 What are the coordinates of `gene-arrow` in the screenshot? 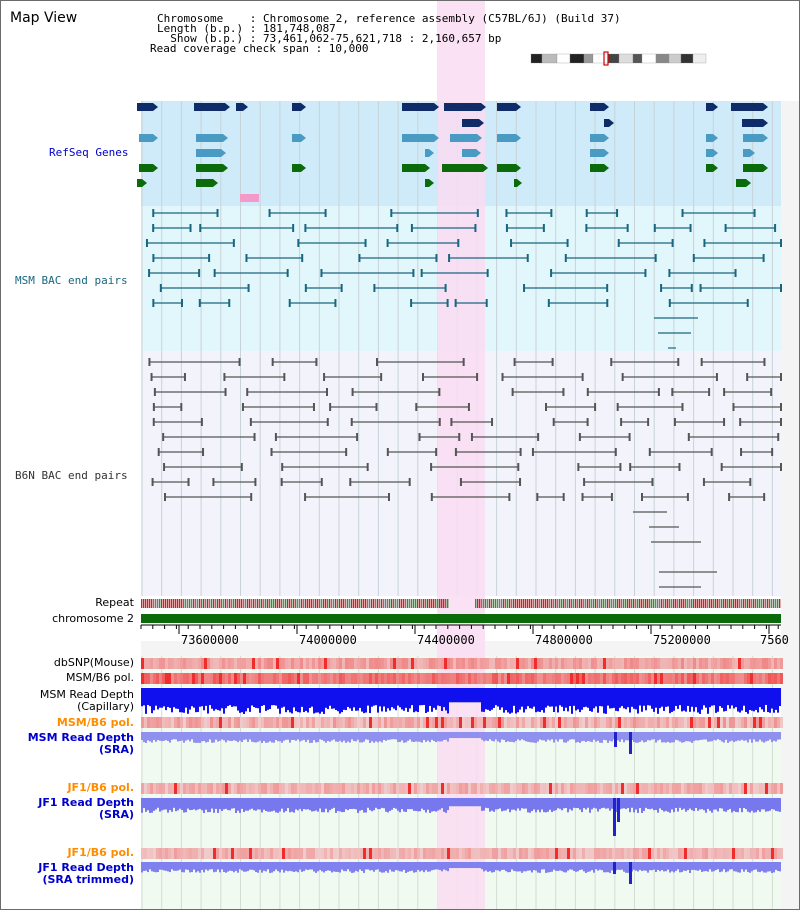 It's located at (436, 138).